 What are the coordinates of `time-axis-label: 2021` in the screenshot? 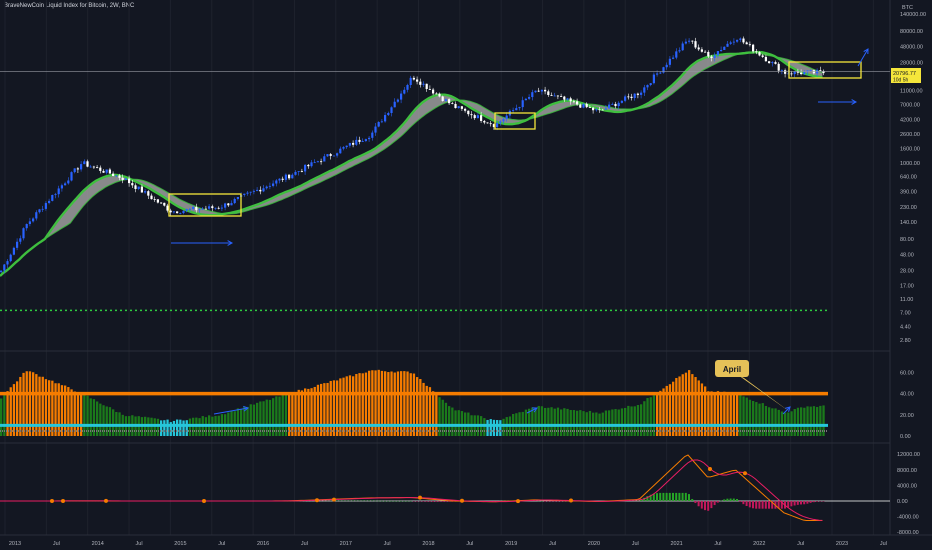 It's located at (676, 544).